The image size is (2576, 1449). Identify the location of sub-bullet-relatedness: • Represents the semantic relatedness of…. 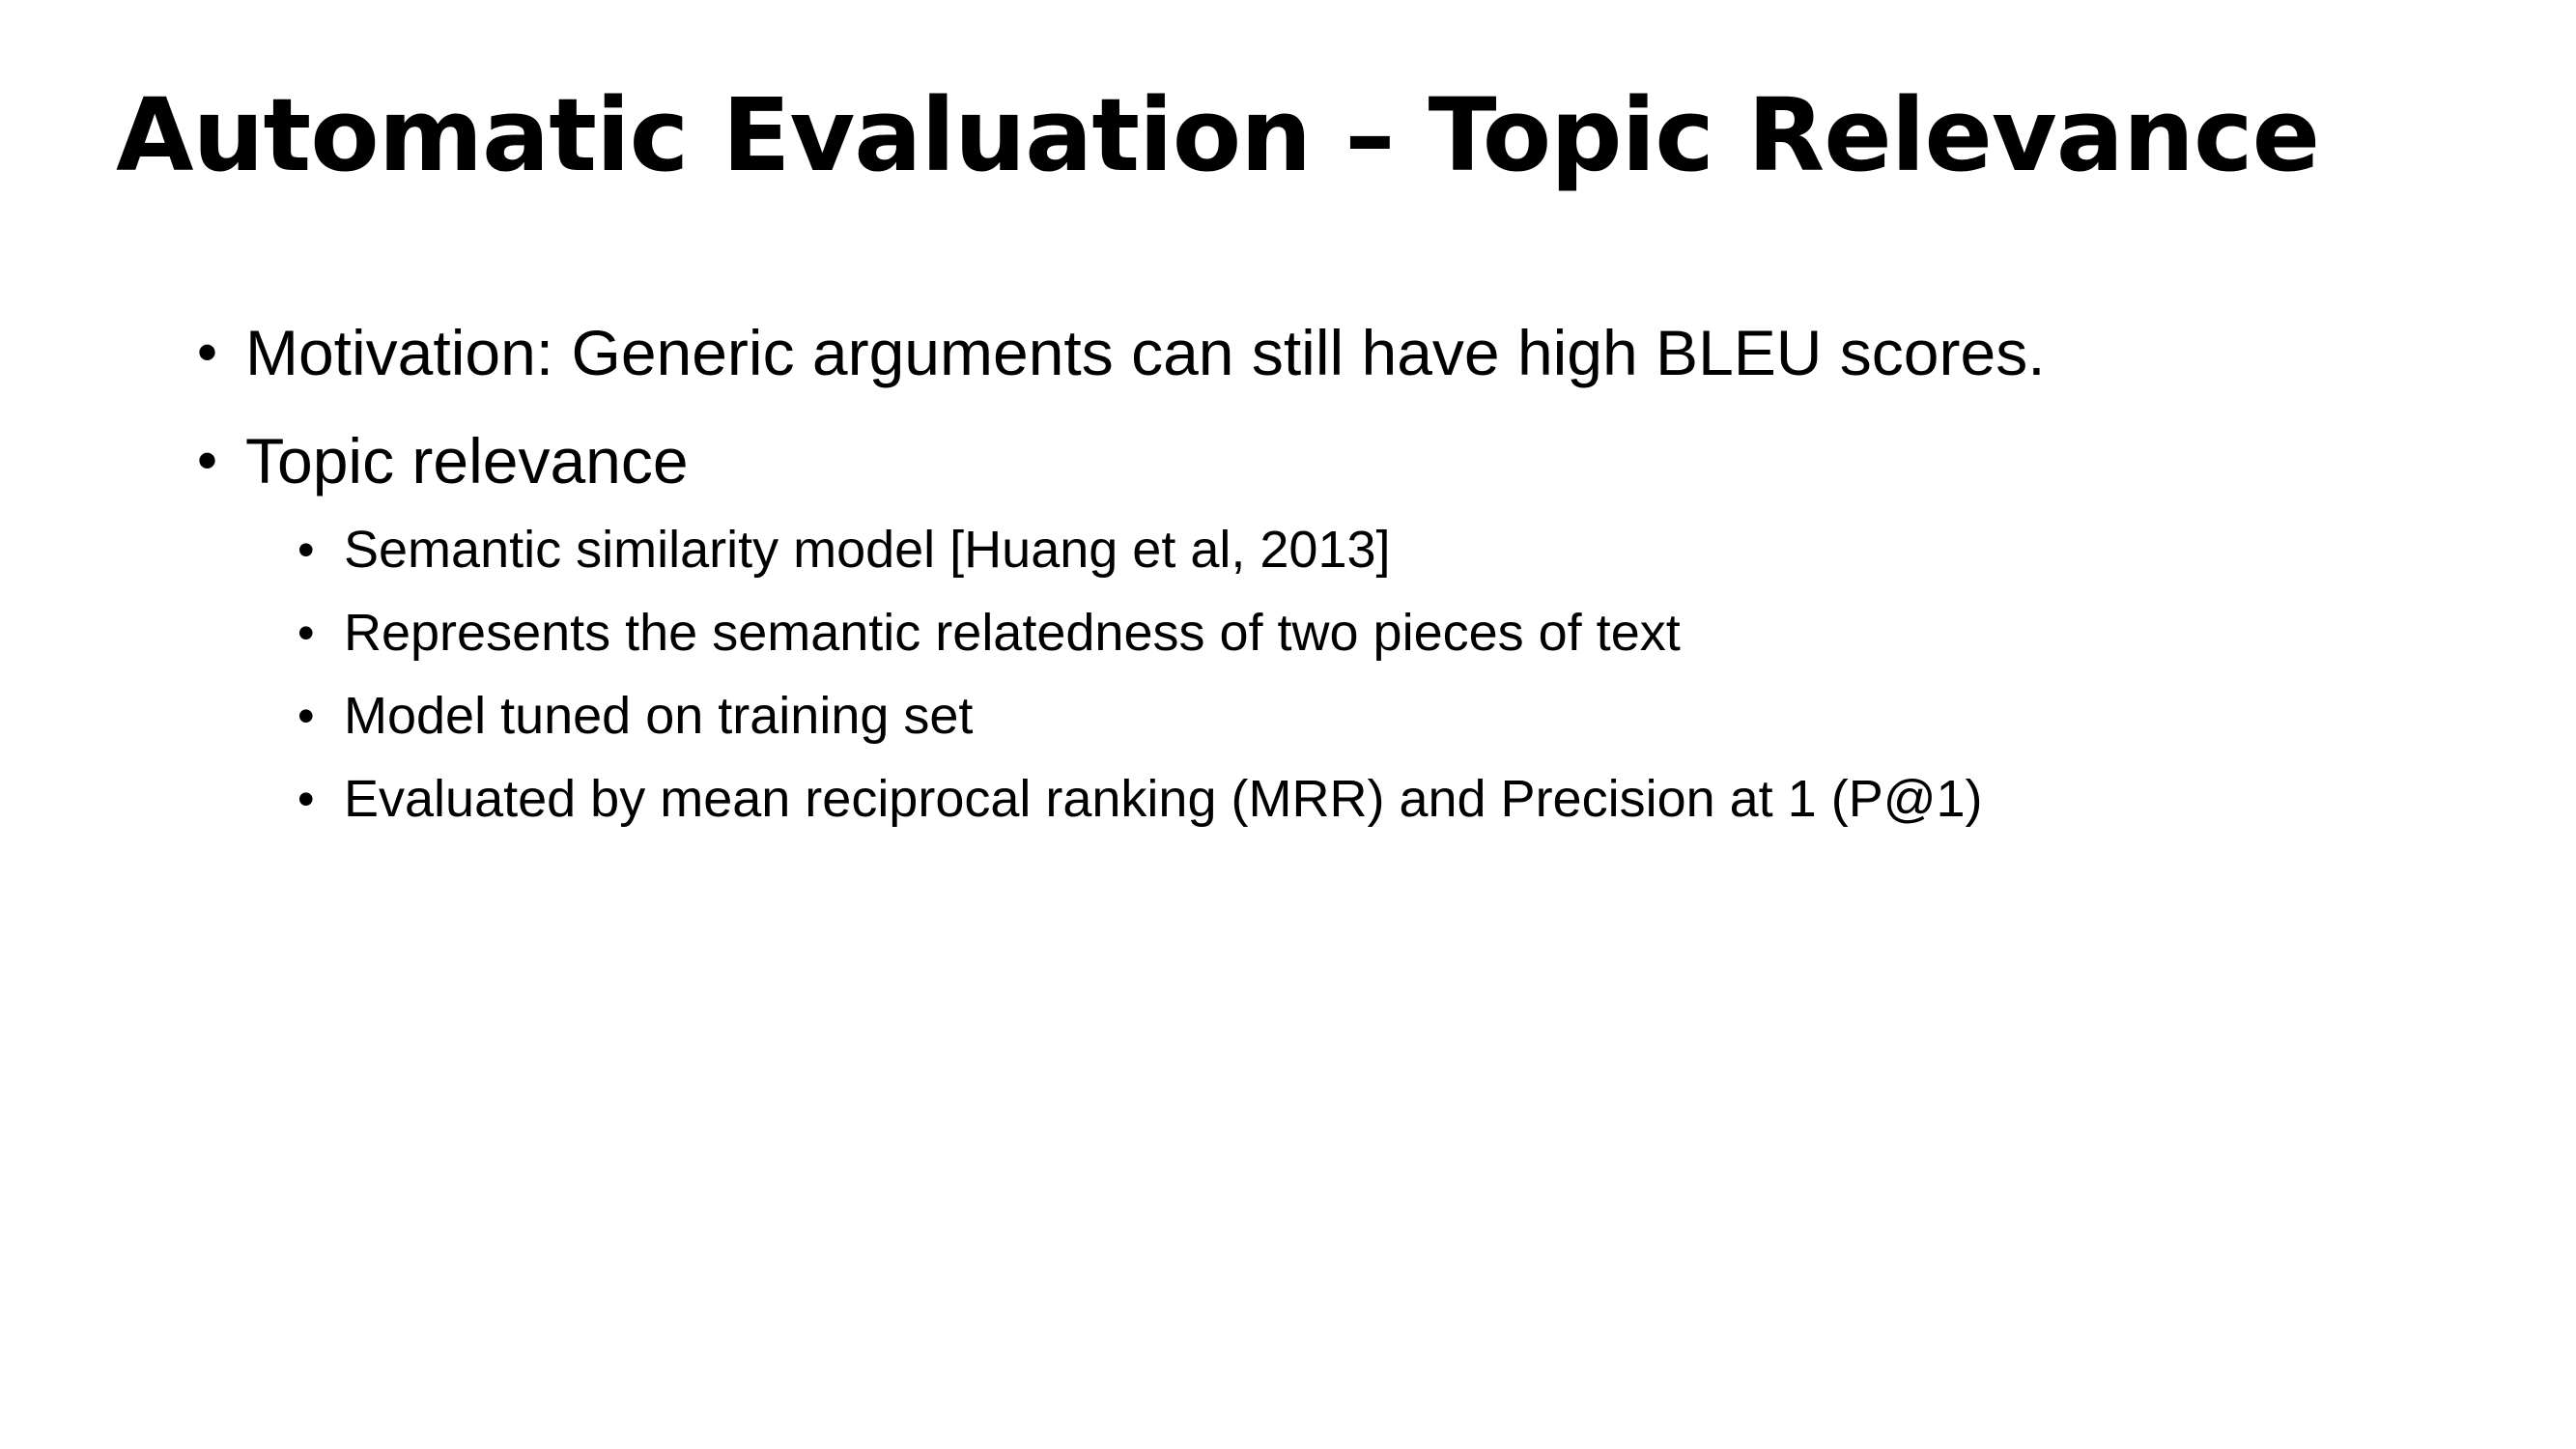
(989, 633).